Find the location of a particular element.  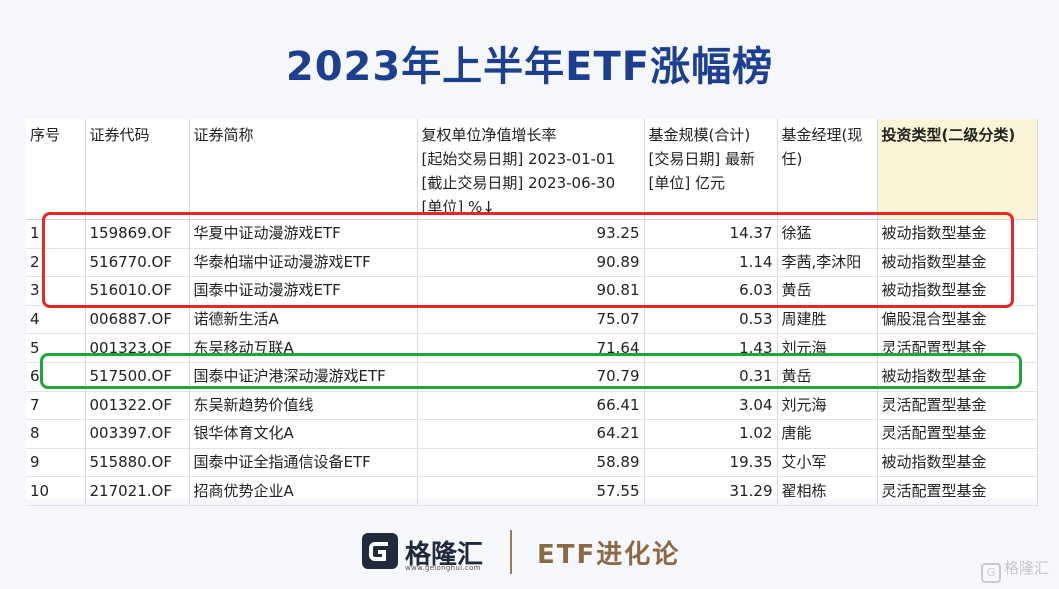

cell-code: 515880.OF is located at coordinates (137, 463).